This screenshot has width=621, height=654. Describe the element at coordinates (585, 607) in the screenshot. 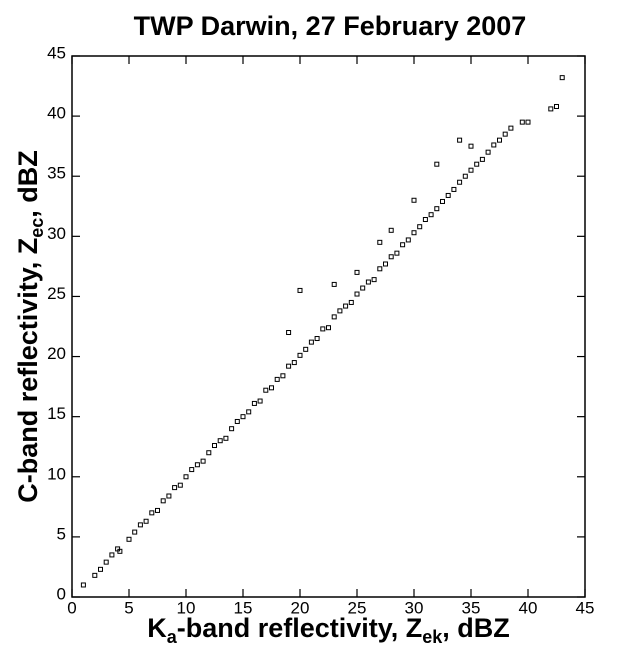

I see `x-tick-label: 45` at that location.